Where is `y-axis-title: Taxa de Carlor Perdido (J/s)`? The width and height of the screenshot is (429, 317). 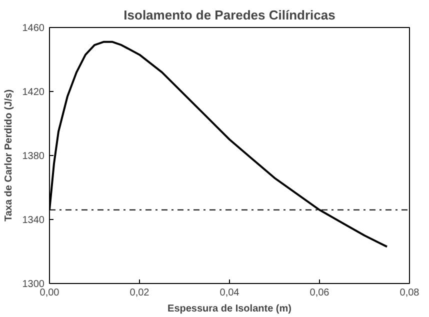 y-axis-title: Taxa de Carlor Perdido (J/s) is located at coordinates (8, 155).